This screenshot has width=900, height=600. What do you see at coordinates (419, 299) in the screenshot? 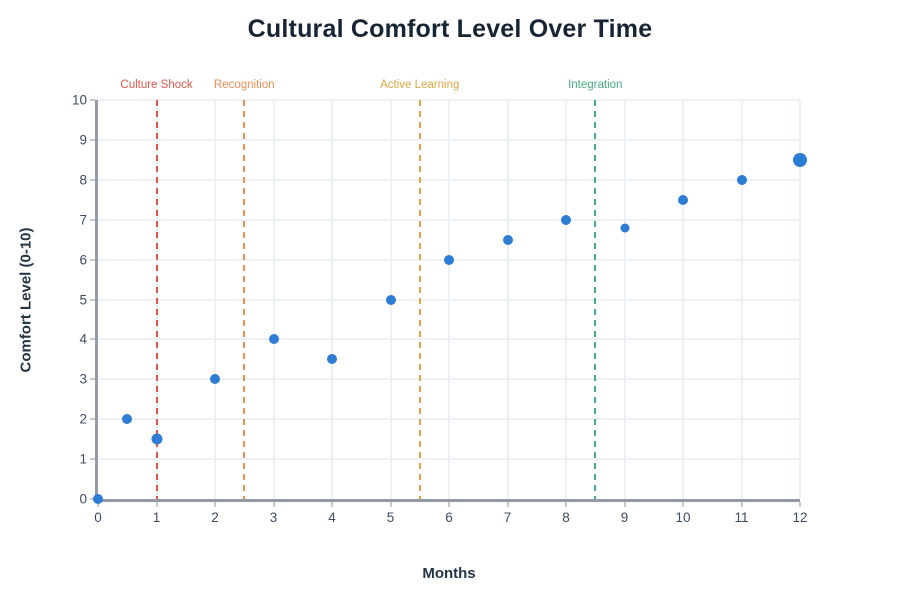
I see `phase-line-active-learning` at bounding box center [419, 299].